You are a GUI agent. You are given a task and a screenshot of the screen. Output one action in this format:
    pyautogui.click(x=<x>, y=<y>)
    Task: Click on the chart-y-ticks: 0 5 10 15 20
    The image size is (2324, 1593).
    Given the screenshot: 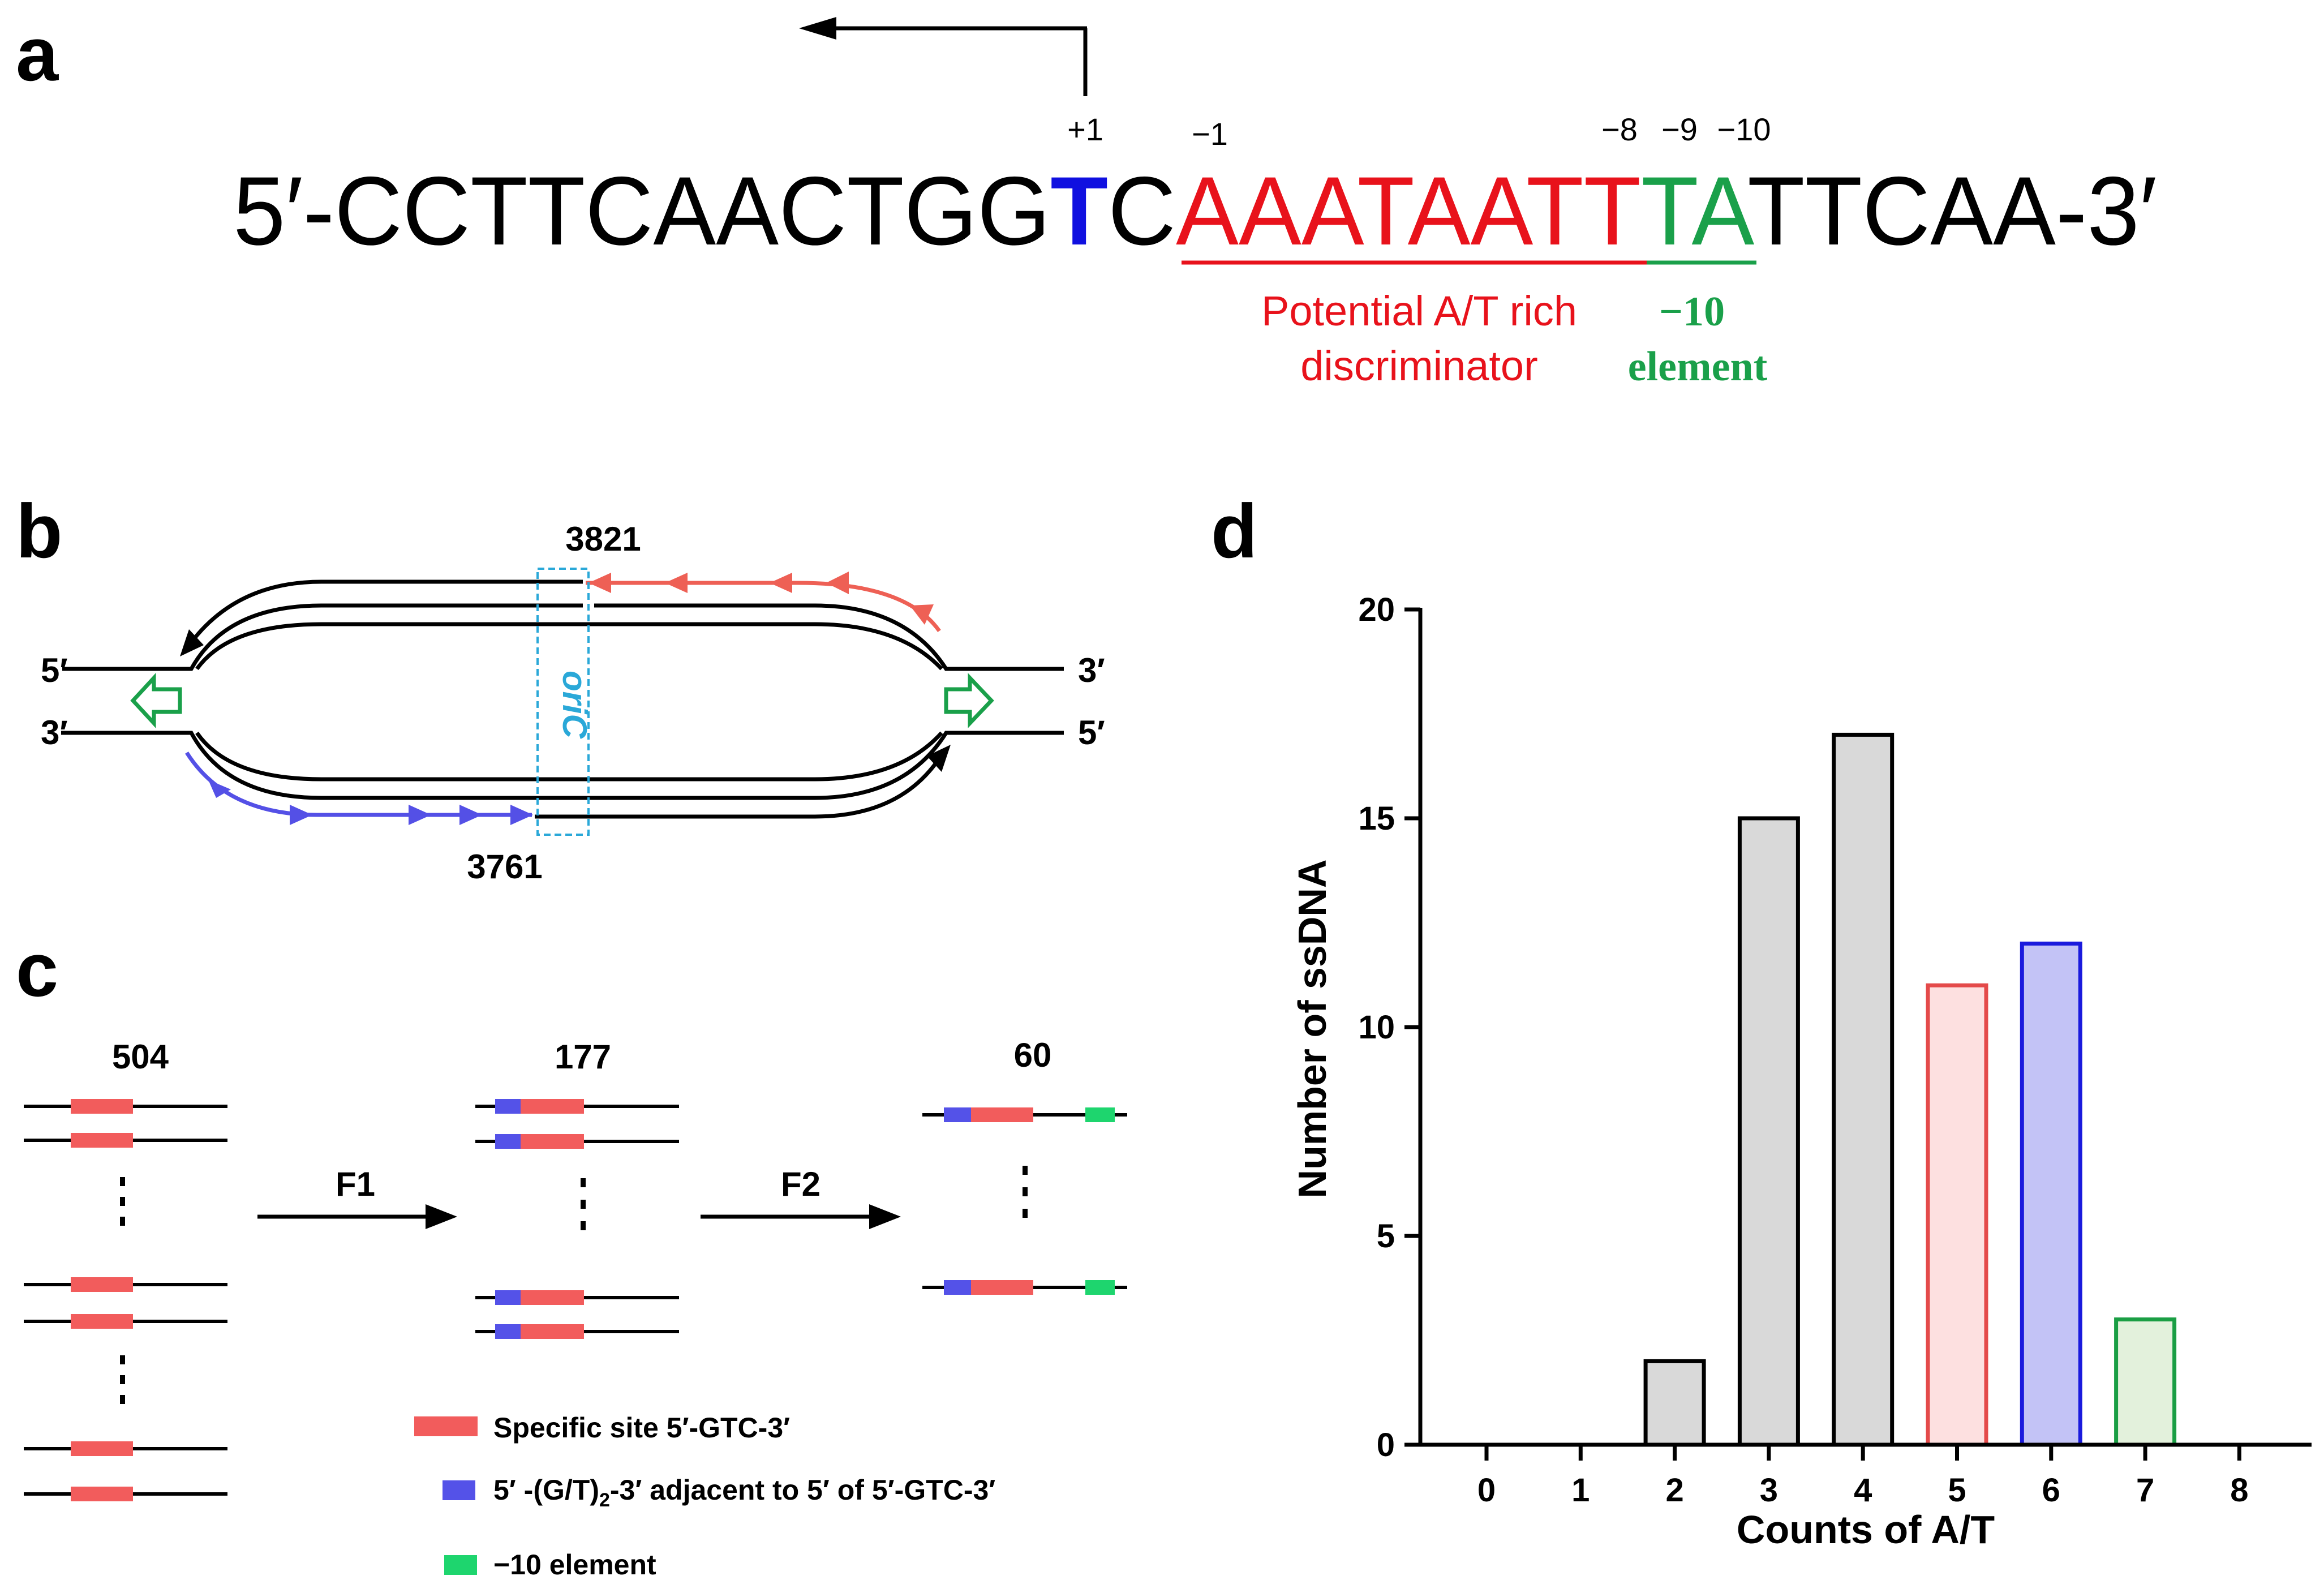 What is the action you would take?
    pyautogui.click(x=1389, y=1027)
    